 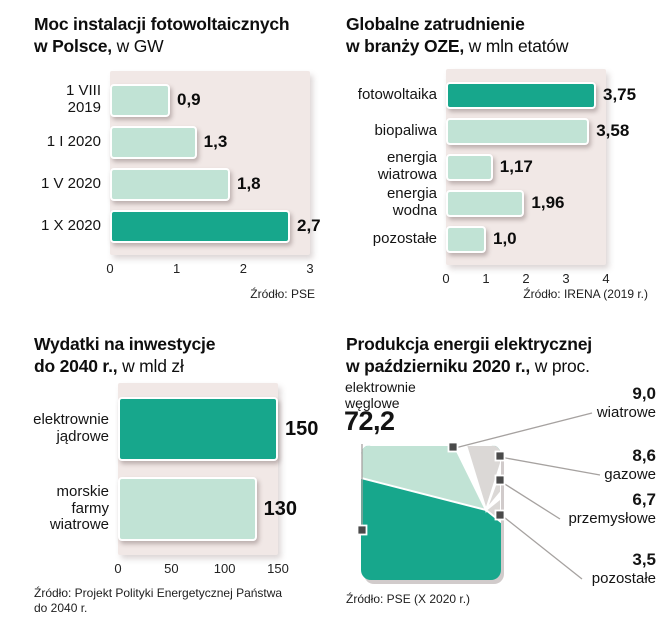 What do you see at coordinates (210, 268) in the screenshot?
I see `x-axis: 0 1 2 3` at bounding box center [210, 268].